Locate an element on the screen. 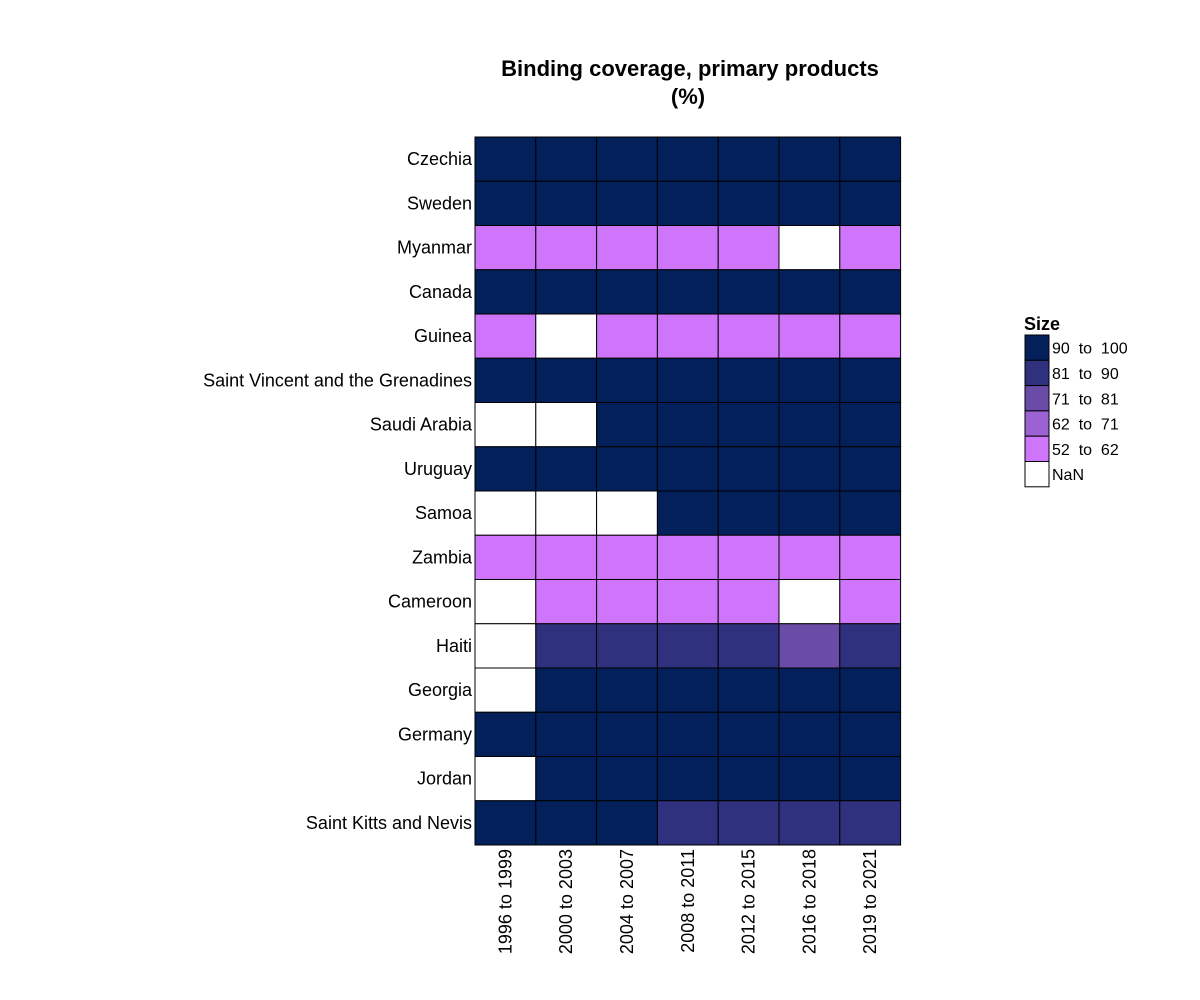 This screenshot has width=1200, height=1000. column-label: 2000 to 2003 is located at coordinates (566, 901).